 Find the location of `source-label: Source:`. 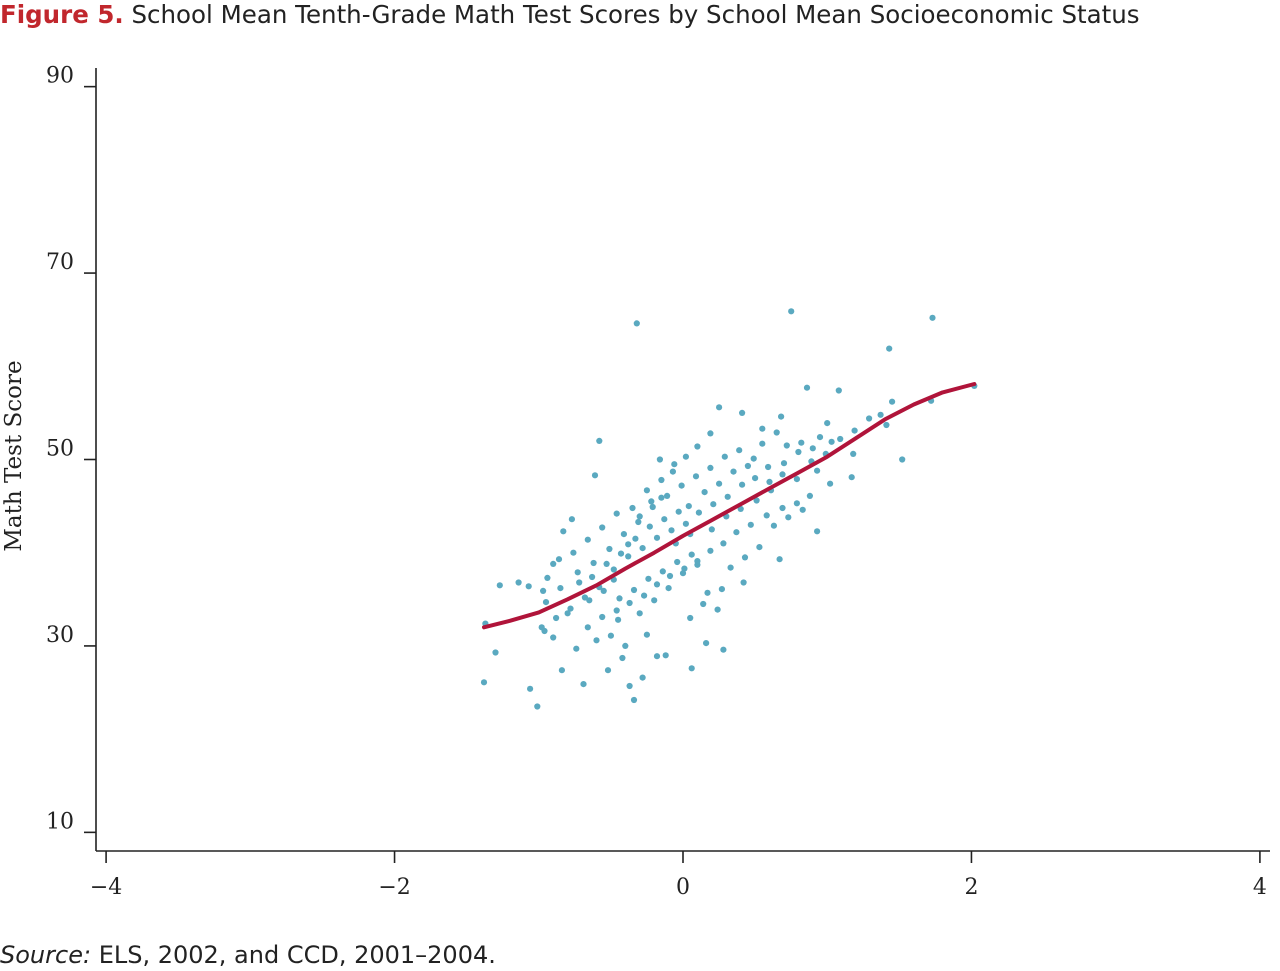

source-label: Source: is located at coordinates (46, 955).